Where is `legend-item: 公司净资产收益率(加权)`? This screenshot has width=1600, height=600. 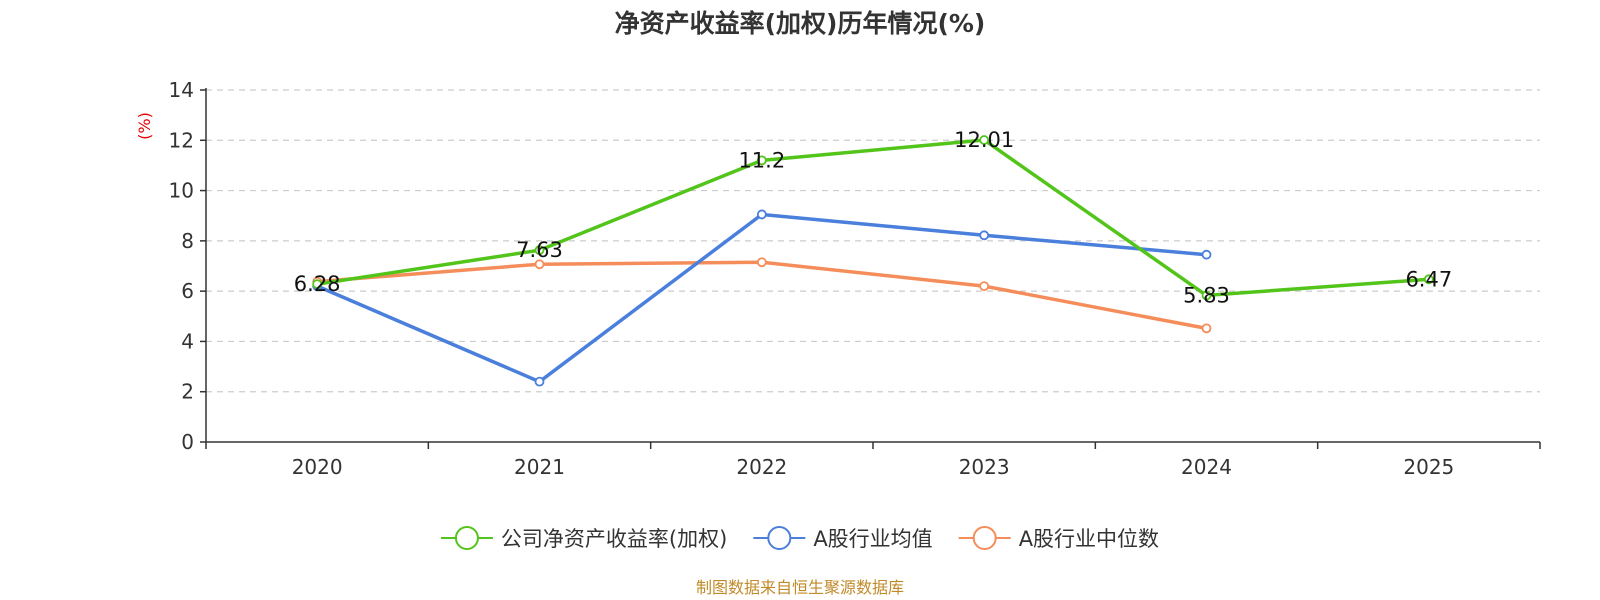
legend-item: 公司净资产收益率(加权) is located at coordinates (583, 538).